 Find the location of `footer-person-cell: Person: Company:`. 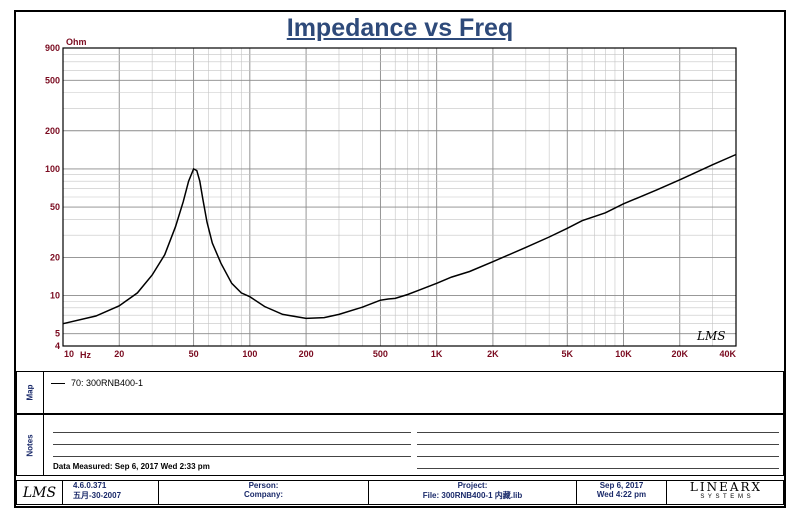

footer-person-cell: Person: Company: is located at coordinates (264, 492).